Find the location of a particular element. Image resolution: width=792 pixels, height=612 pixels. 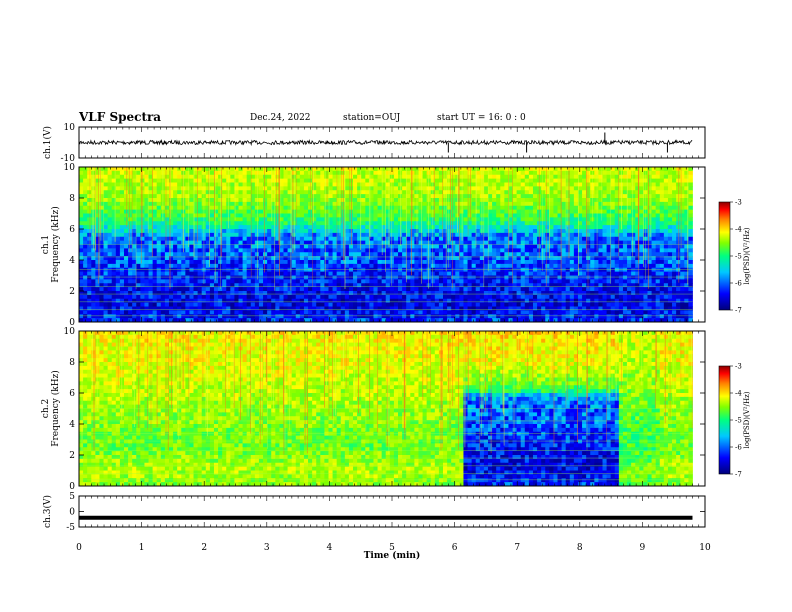

ch1-waveform-panel: 10 -10 ch.1(V) is located at coordinates (374, 143).